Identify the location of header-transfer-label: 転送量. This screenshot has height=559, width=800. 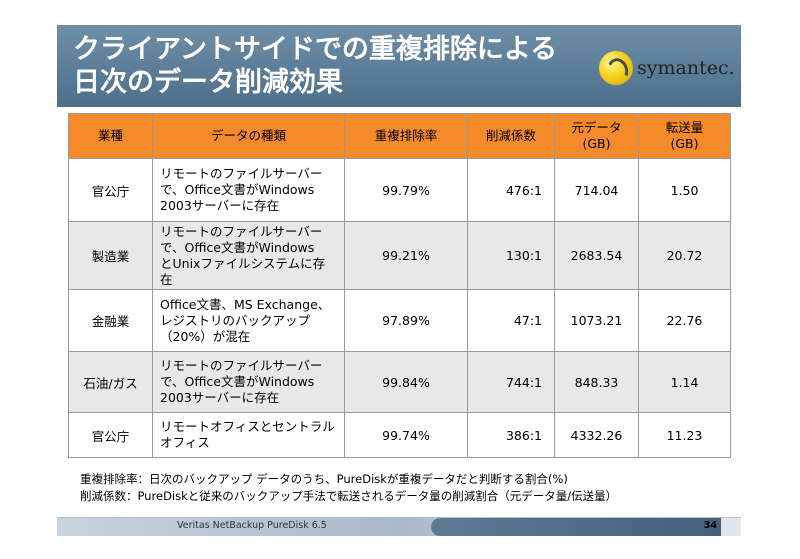
(684, 127).